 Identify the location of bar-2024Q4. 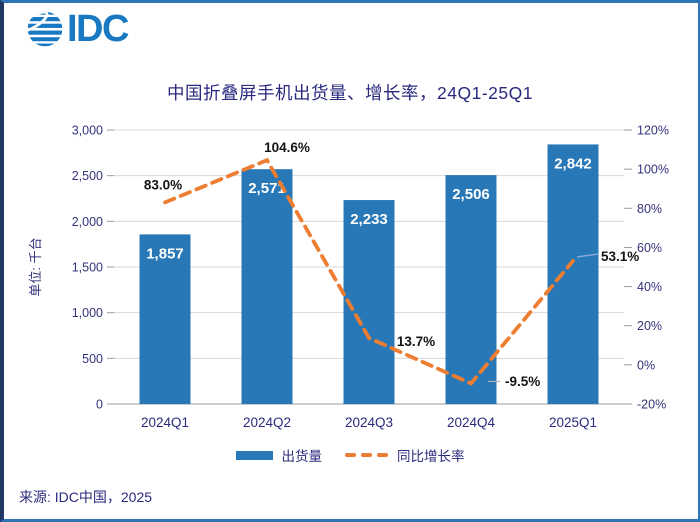
(471, 289).